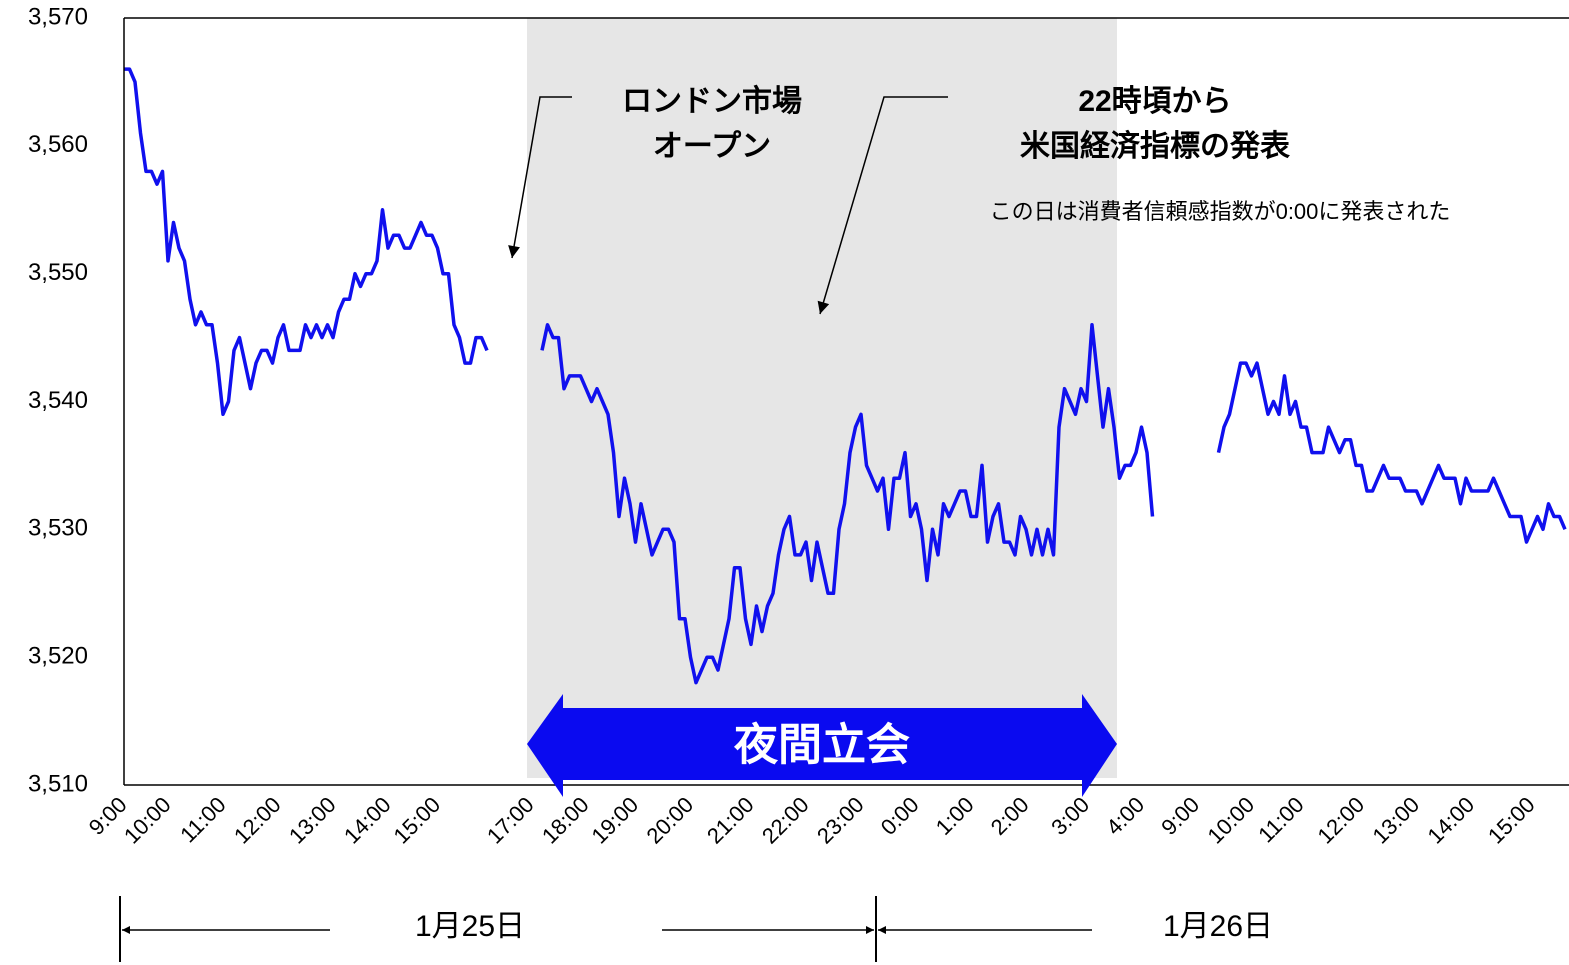 This screenshot has width=1569, height=965. What do you see at coordinates (785, 820) in the screenshot?
I see `x-tick-label: 22:00` at bounding box center [785, 820].